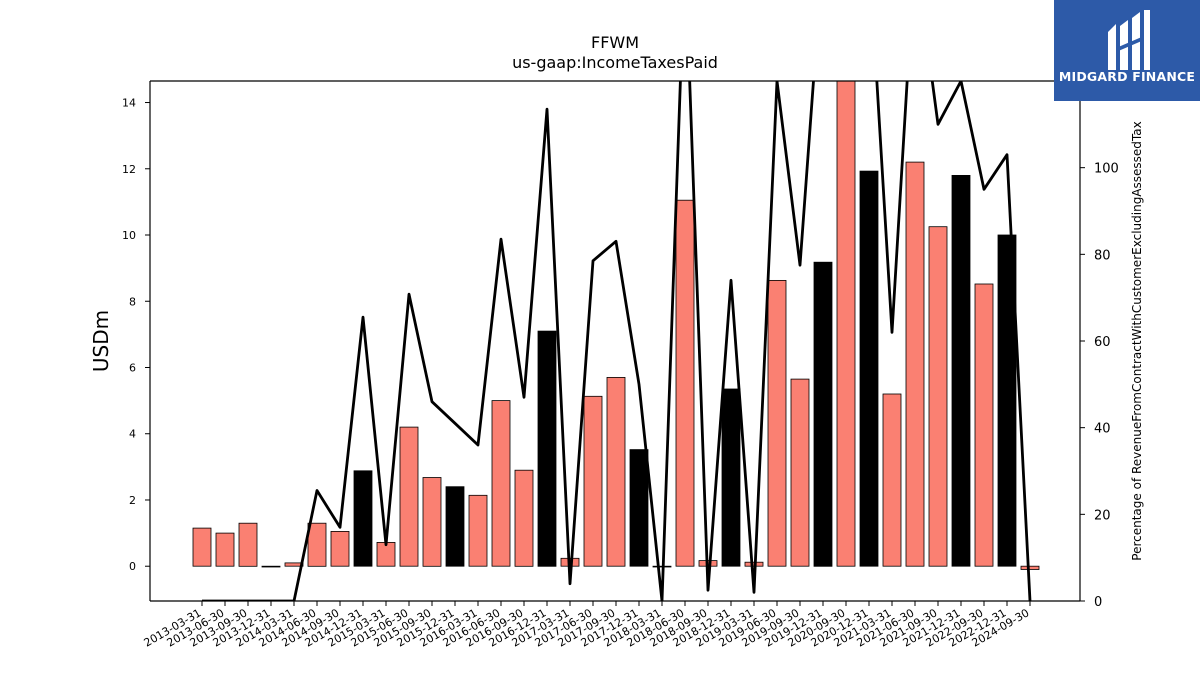 Image resolution: width=1200 pixels, height=675 pixels. What do you see at coordinates (1098, 602) in the screenshot?
I see `y2-tick-label: 0` at bounding box center [1098, 602].